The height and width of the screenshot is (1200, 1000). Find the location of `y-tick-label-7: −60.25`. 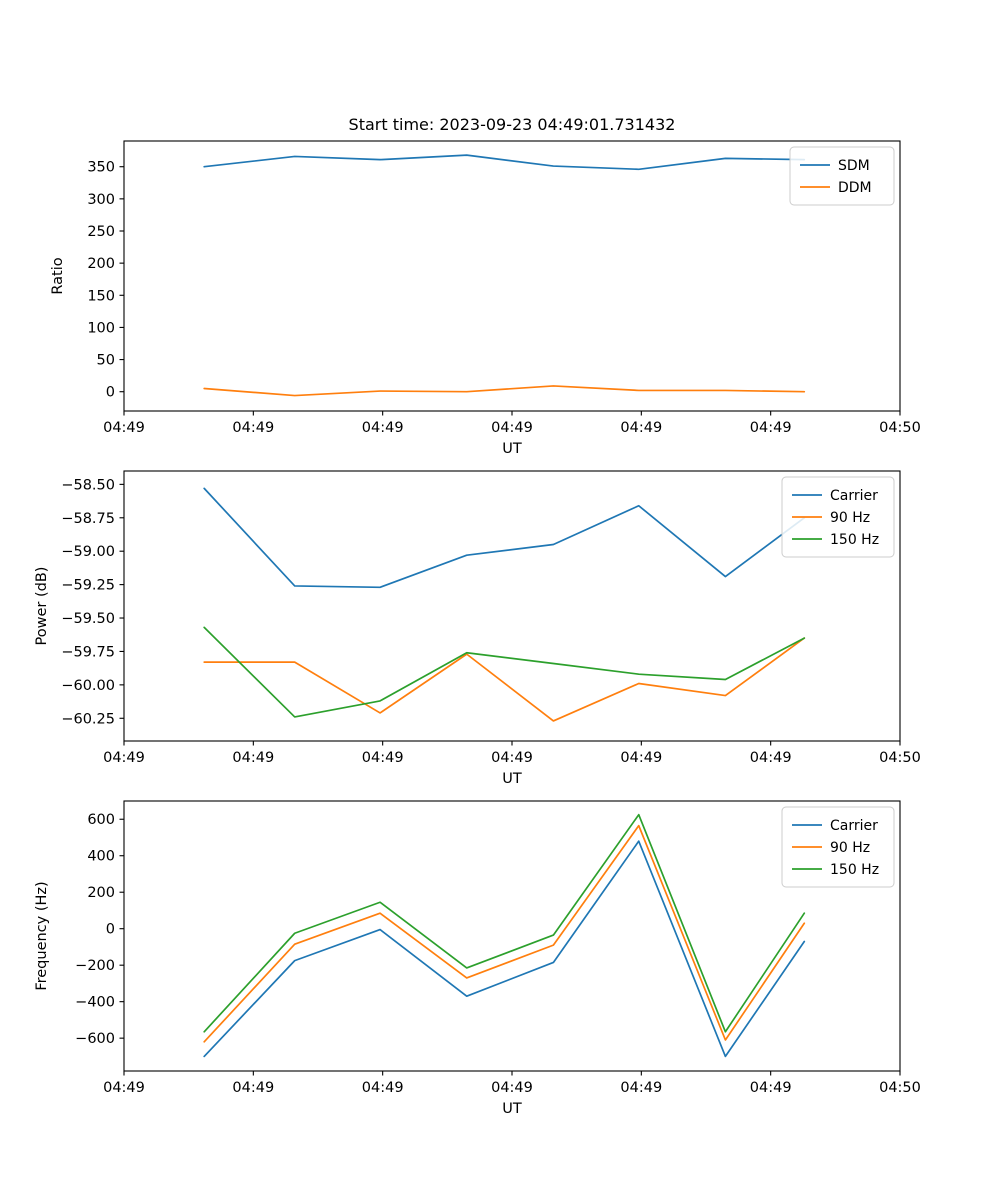

y-tick-label-7: −60.25 is located at coordinates (88, 719).